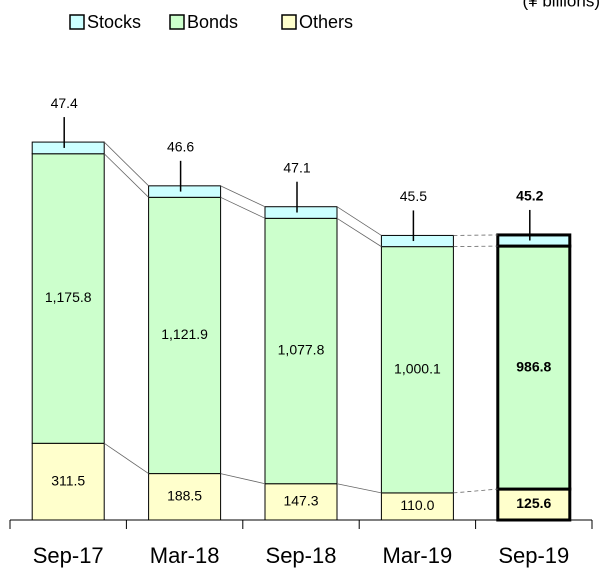 The height and width of the screenshot is (580, 602). I want to click on value-label: 986.8, so click(533, 366).